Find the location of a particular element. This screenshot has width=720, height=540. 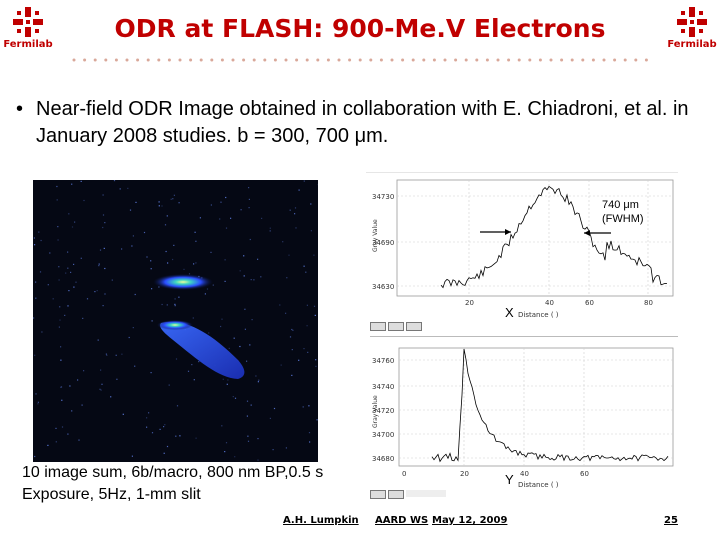

y-plot-ytick: 34740 is located at coordinates (383, 387).